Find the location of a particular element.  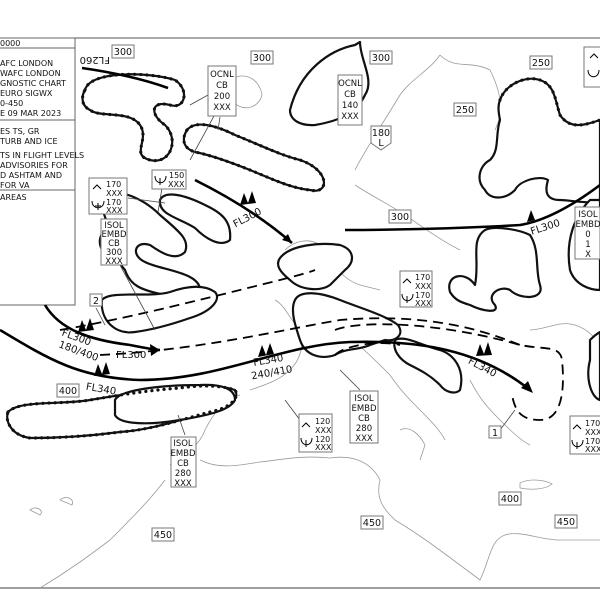

legend-note: FOR VA is located at coordinates (15, 185).